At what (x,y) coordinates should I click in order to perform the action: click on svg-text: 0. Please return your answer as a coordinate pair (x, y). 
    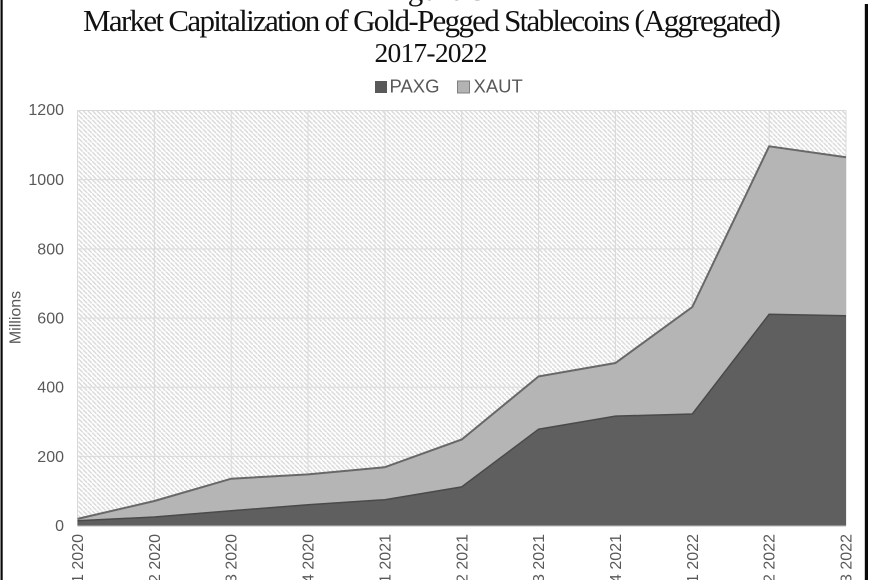
    Looking at the image, I should click on (59, 526).